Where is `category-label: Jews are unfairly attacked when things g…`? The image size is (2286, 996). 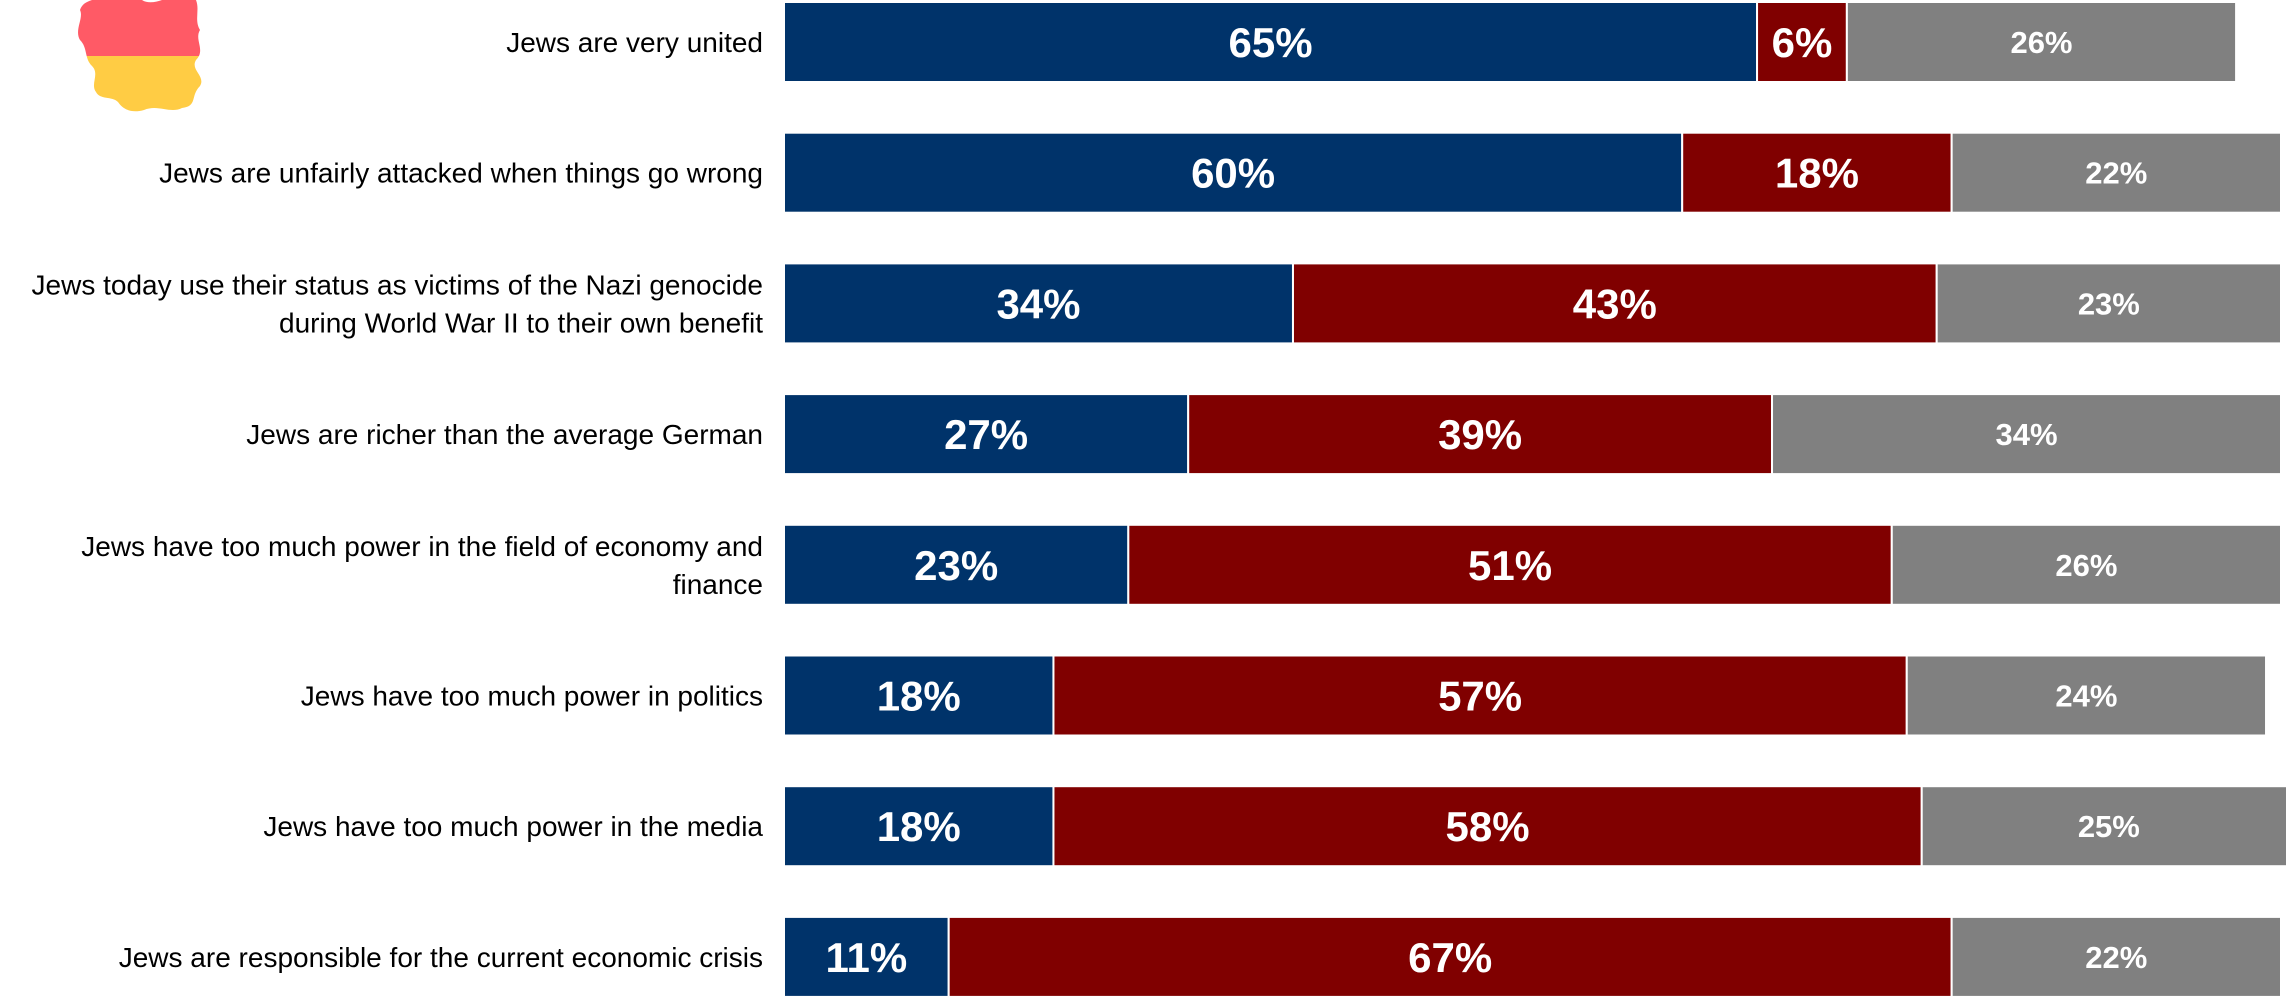
category-label: Jews are unfairly attacked when things g… is located at coordinates (461, 173).